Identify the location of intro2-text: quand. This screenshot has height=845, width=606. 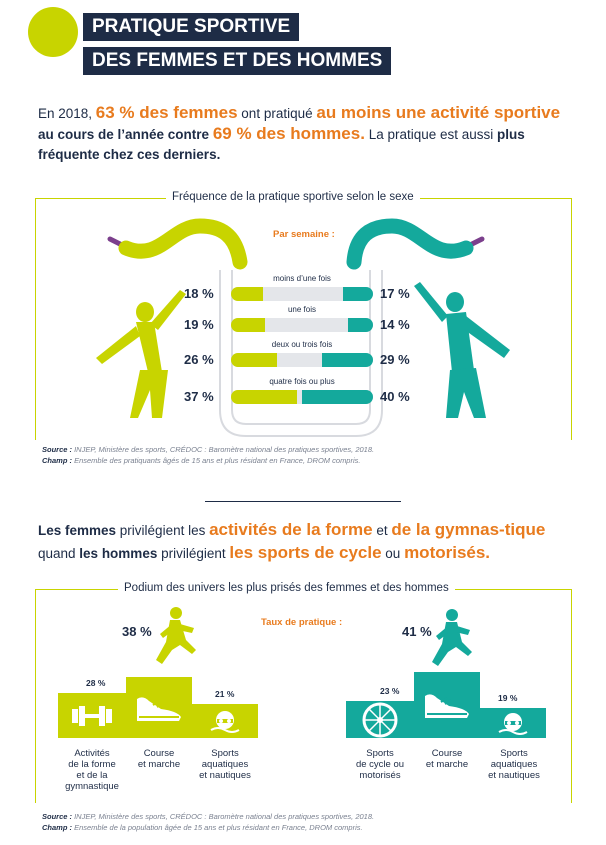
(59, 553).